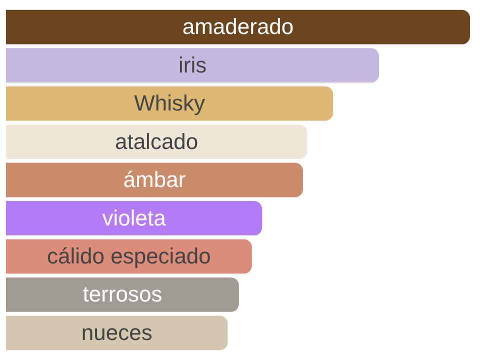 Image resolution: width=480 pixels, height=360 pixels. I want to click on y-tick-label: nueces, so click(116, 332).